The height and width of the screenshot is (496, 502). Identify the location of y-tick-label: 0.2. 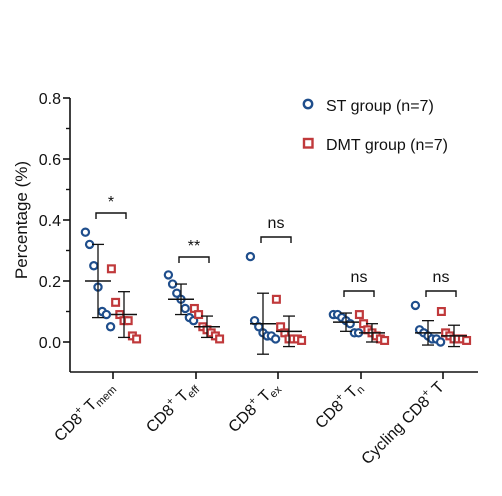
(50, 282).